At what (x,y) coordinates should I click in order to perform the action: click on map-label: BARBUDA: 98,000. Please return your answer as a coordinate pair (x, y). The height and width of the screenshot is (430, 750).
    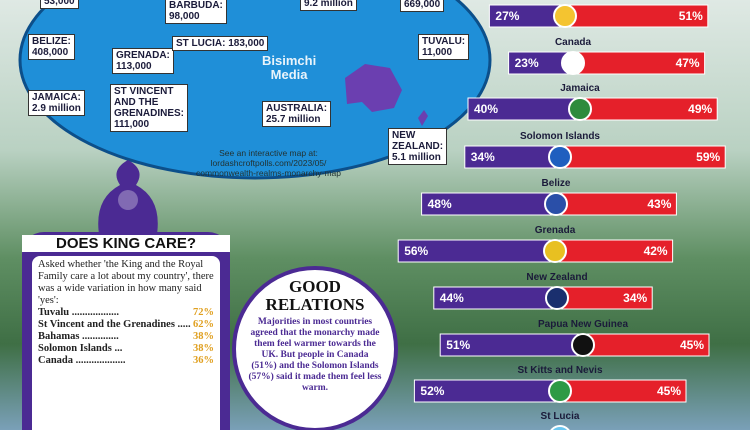
    Looking at the image, I should click on (196, 12).